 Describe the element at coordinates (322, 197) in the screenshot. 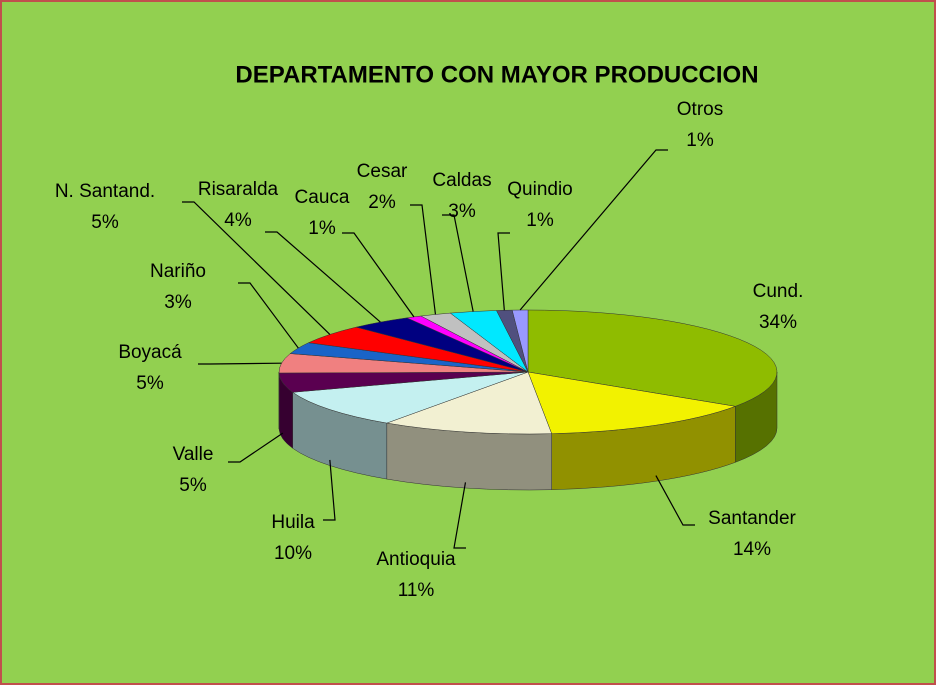

I see `slice-label: Cauca` at that location.